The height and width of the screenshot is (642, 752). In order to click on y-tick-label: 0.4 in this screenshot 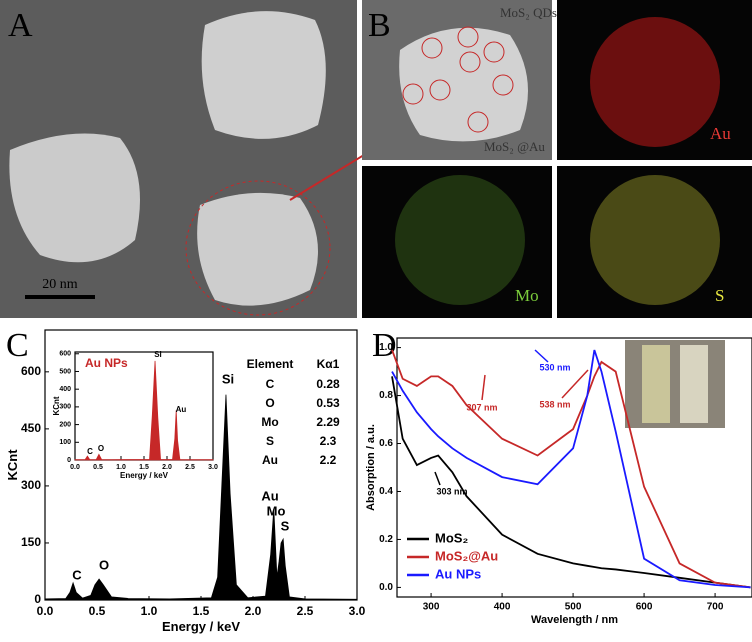, I will do `click(386, 491)`.